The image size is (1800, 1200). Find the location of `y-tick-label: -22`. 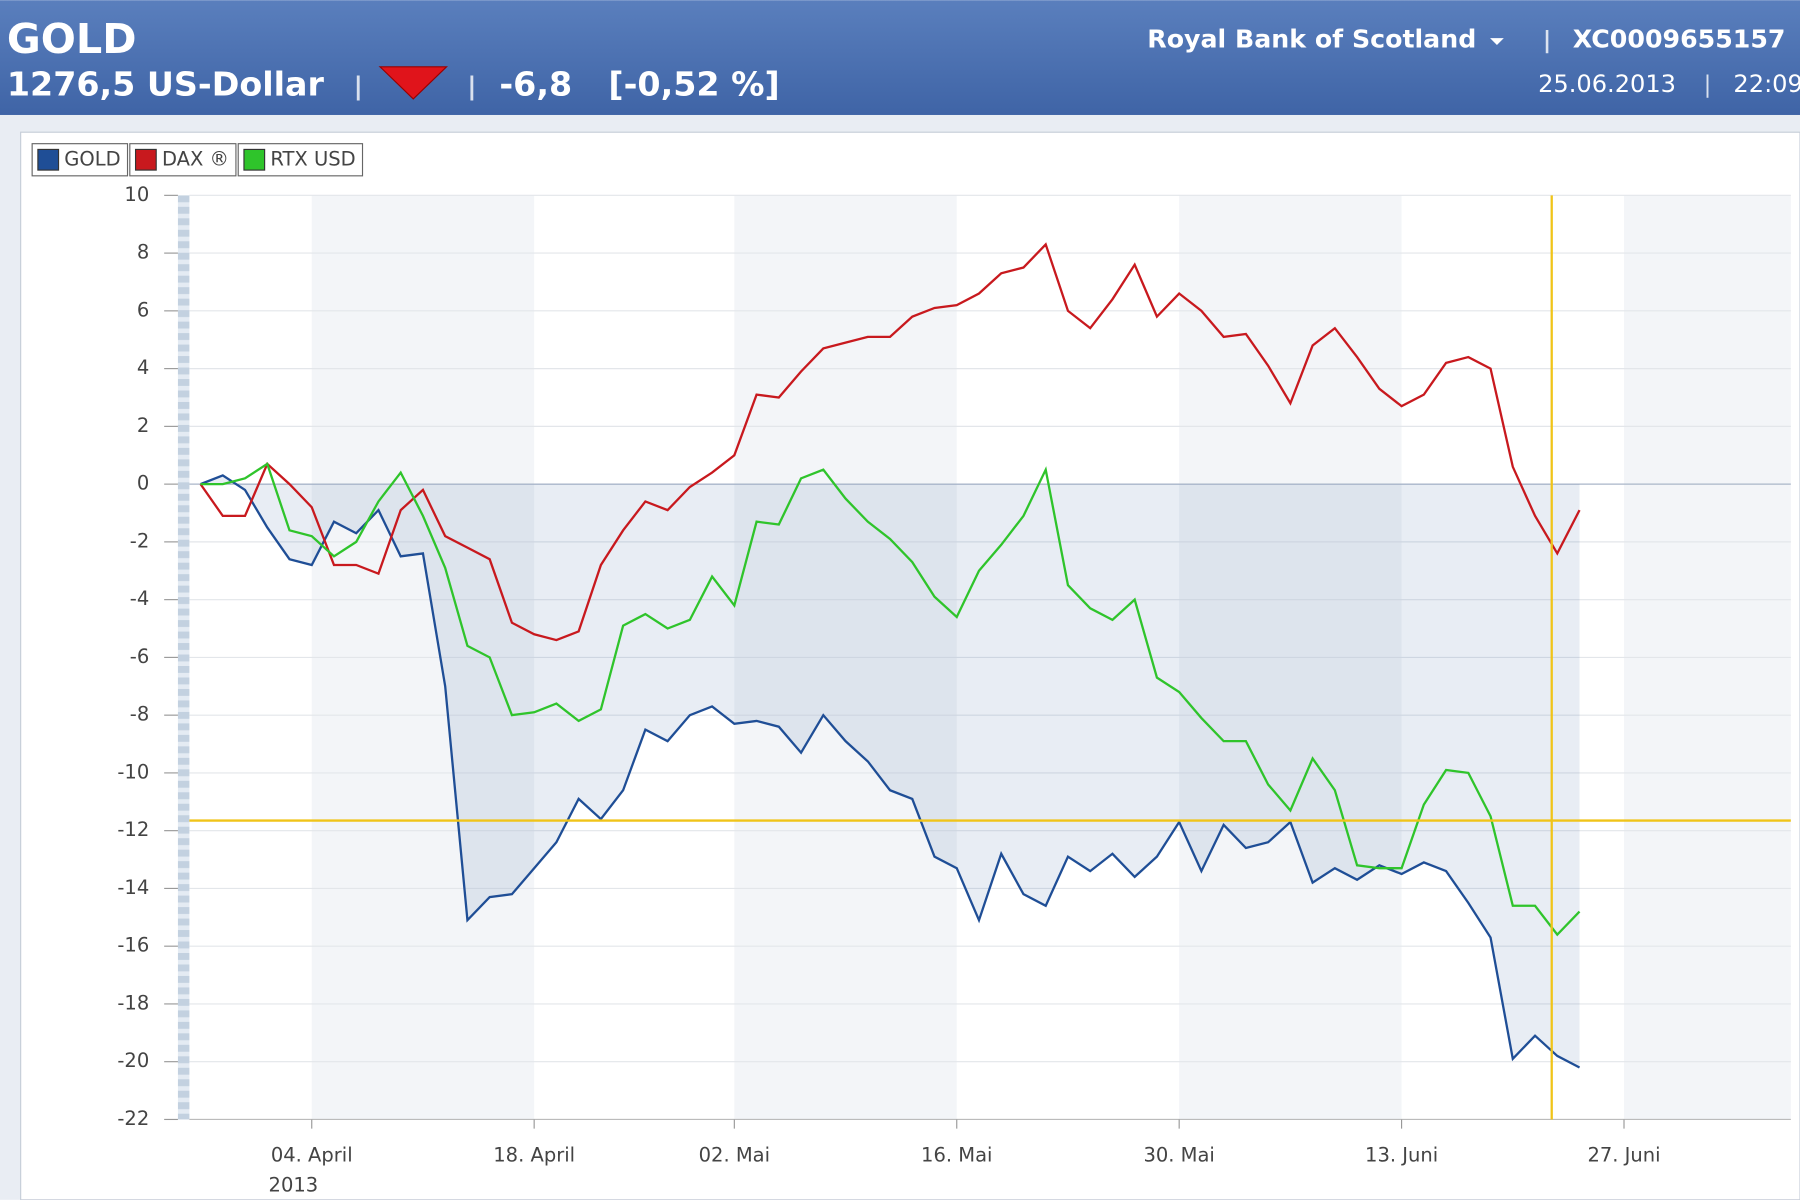

y-tick-label: -22 is located at coordinates (133, 1118).